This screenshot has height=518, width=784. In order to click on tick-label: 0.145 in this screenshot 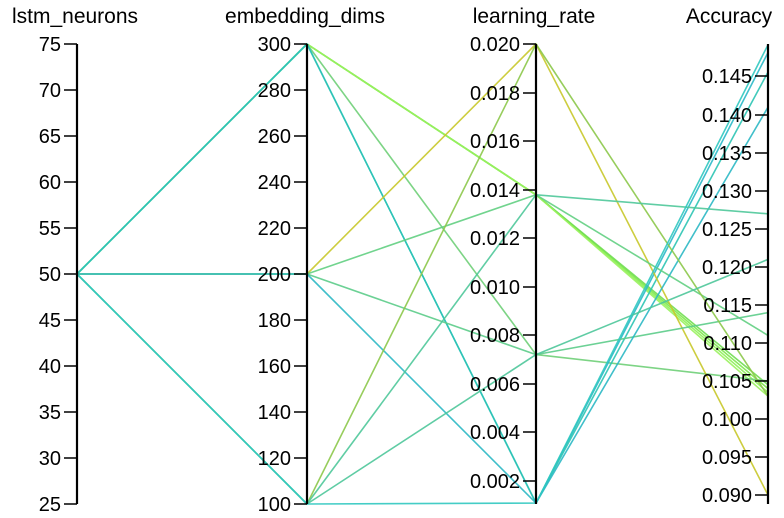, I will do `click(727, 77)`.